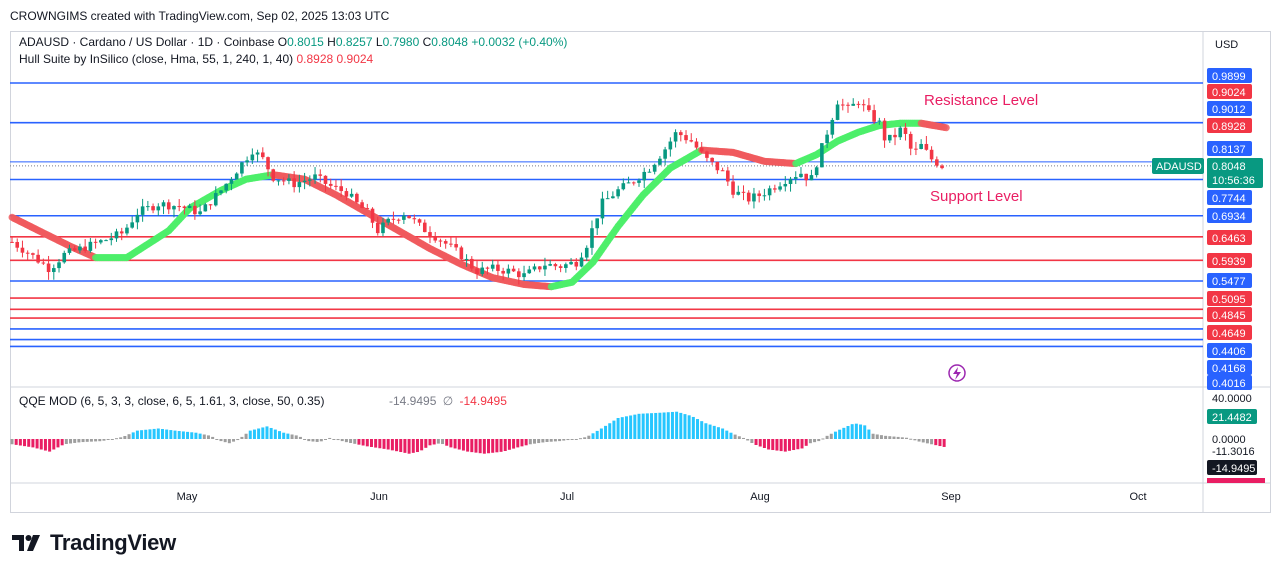 This screenshot has height=571, width=1281. I want to click on price-label-text: 0.5095, so click(1229, 300).